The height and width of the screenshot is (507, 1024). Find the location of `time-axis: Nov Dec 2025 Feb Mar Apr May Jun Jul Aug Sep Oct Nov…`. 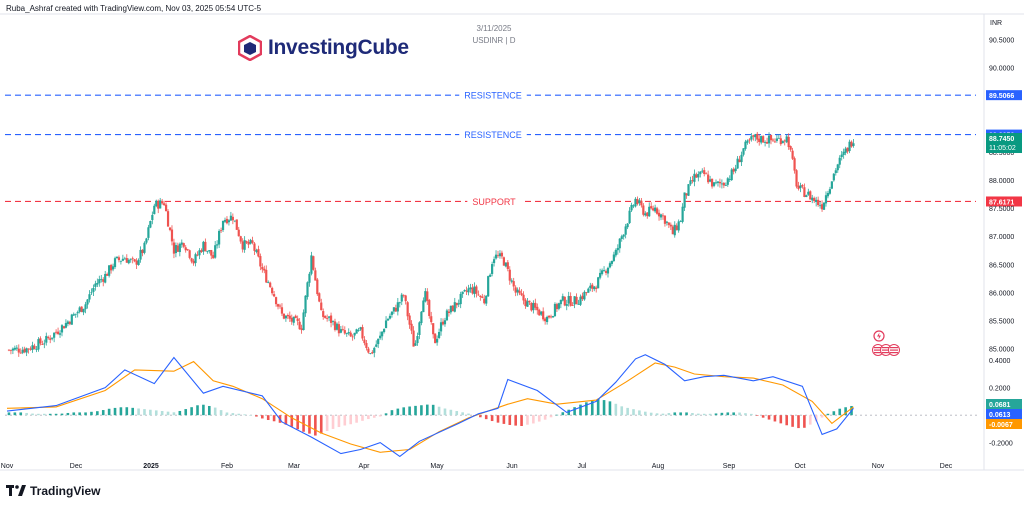

time-axis: Nov Dec 2025 Feb Mar Apr May Jun Jul Aug Sep Oct Nov… is located at coordinates (477, 466).